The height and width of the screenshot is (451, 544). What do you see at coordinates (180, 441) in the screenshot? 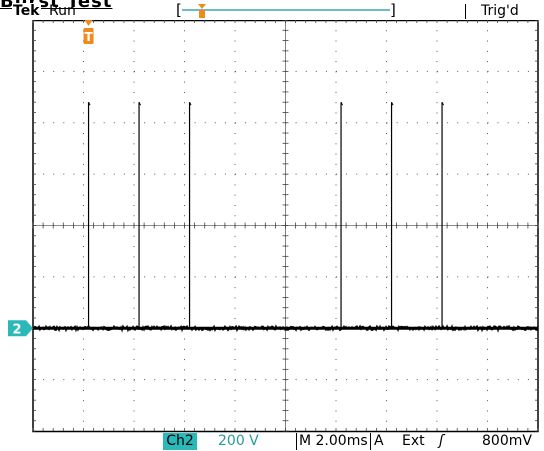
I see `channel2-badge: Ch2` at bounding box center [180, 441].